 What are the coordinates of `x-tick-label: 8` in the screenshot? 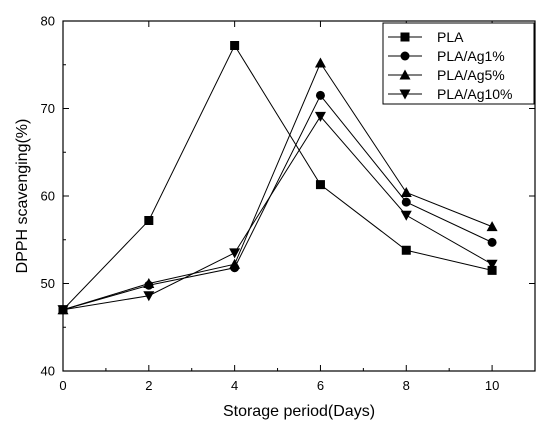 It's located at (406, 385).